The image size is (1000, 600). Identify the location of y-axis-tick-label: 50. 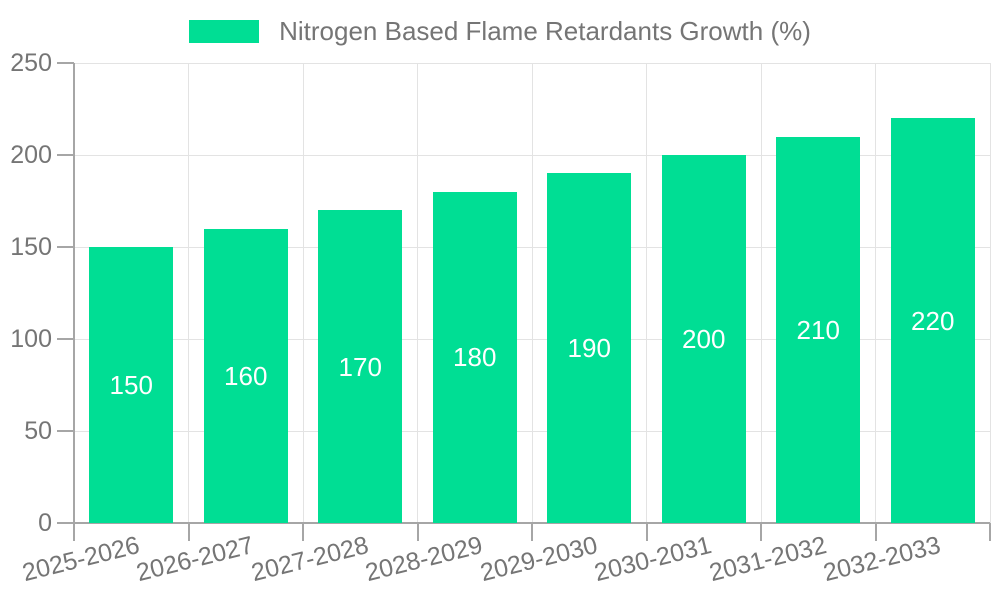
(38, 431).